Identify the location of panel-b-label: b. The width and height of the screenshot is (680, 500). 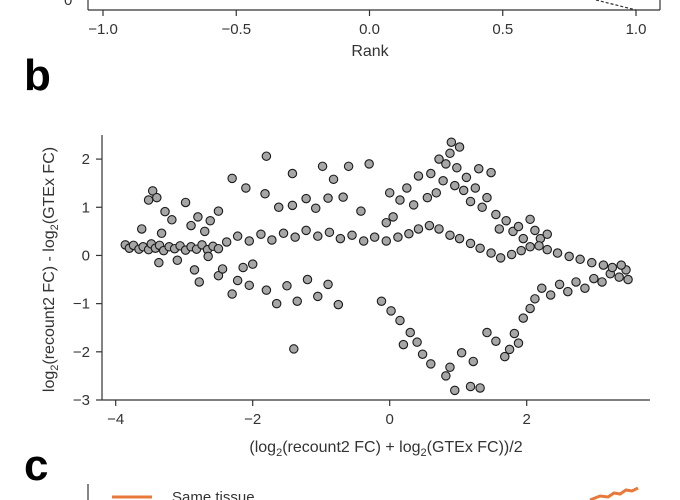
(37, 75).